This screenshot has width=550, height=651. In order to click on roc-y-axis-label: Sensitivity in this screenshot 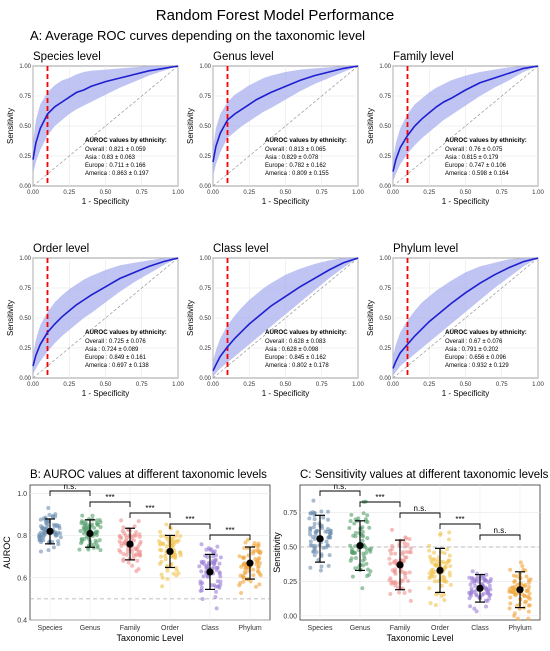, I will do `click(370, 318)`.